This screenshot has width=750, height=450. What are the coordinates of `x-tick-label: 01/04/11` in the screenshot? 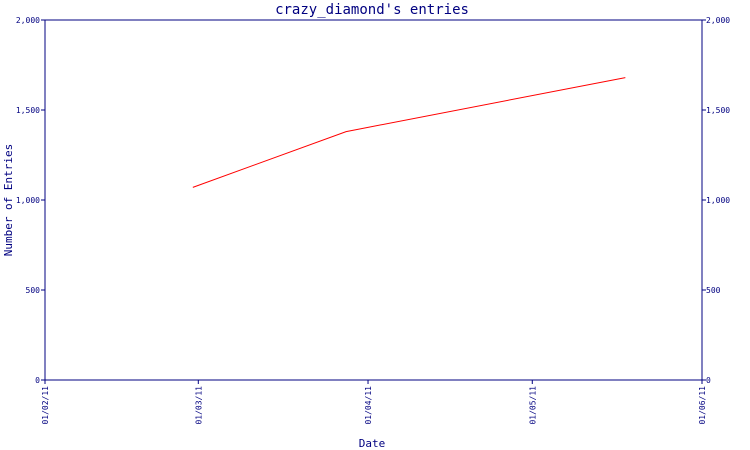 It's located at (368, 405).